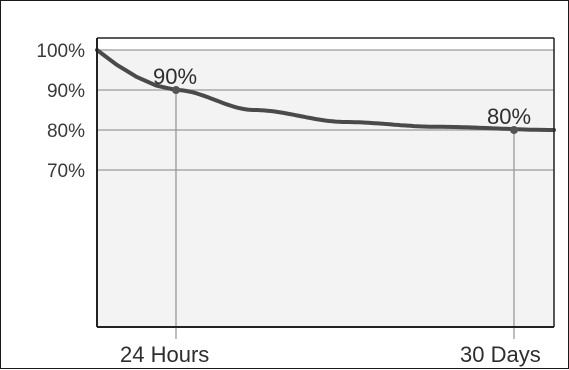  Describe the element at coordinates (66, 171) in the screenshot. I see `y-tick-label: 70%` at that location.